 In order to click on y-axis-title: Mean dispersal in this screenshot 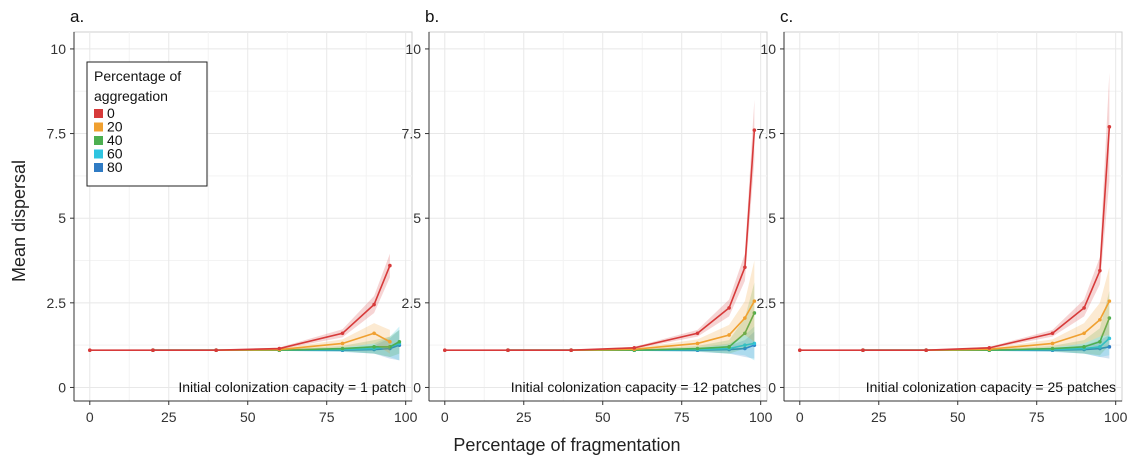, I will do `click(19, 221)`.